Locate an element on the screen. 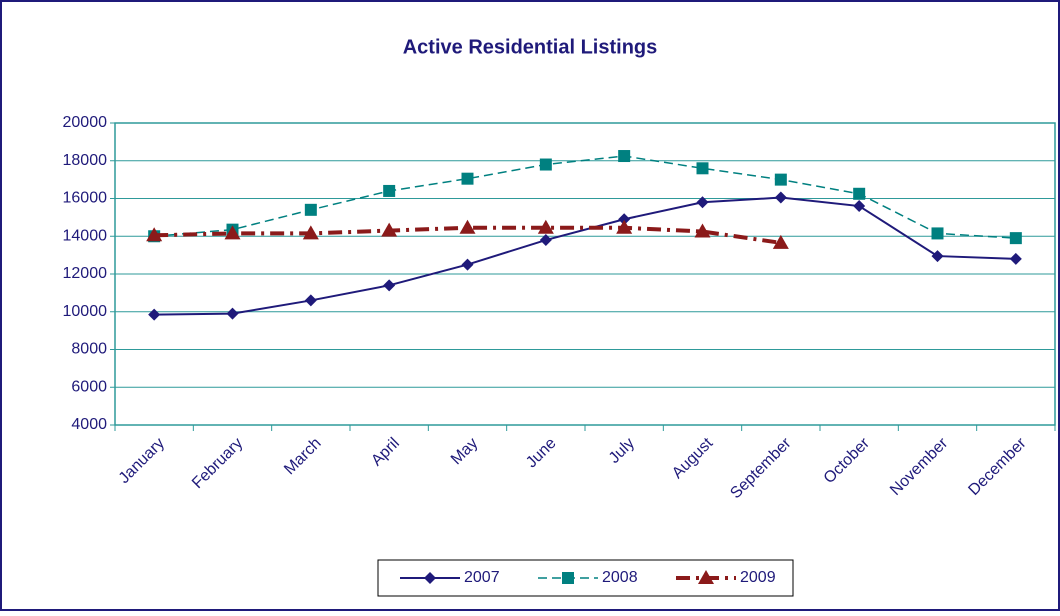  y-tick-label: 18000 is located at coordinates (85, 160).